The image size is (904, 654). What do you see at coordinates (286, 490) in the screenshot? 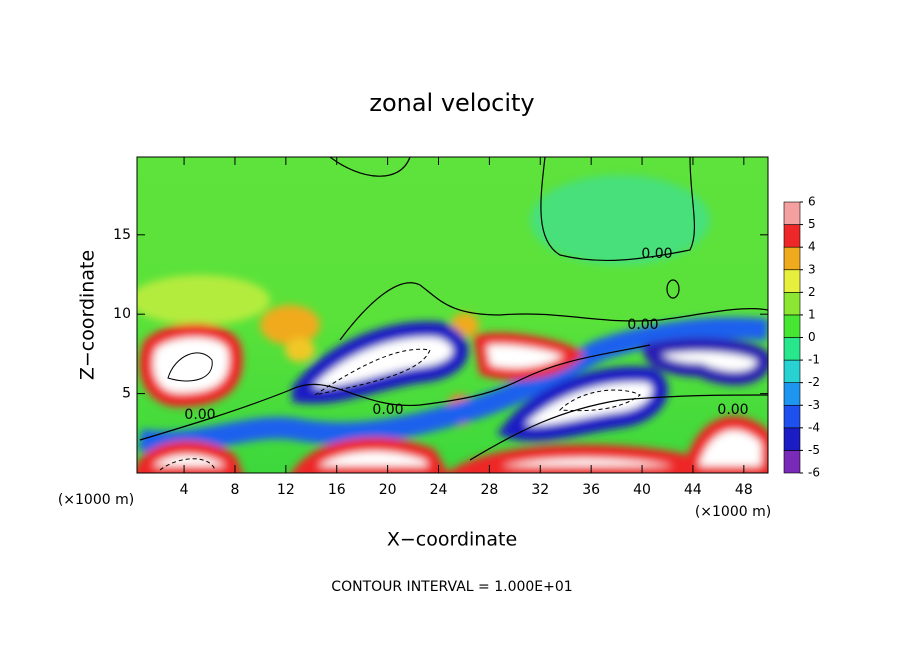
I see `x-tick-label: 12` at bounding box center [286, 490].